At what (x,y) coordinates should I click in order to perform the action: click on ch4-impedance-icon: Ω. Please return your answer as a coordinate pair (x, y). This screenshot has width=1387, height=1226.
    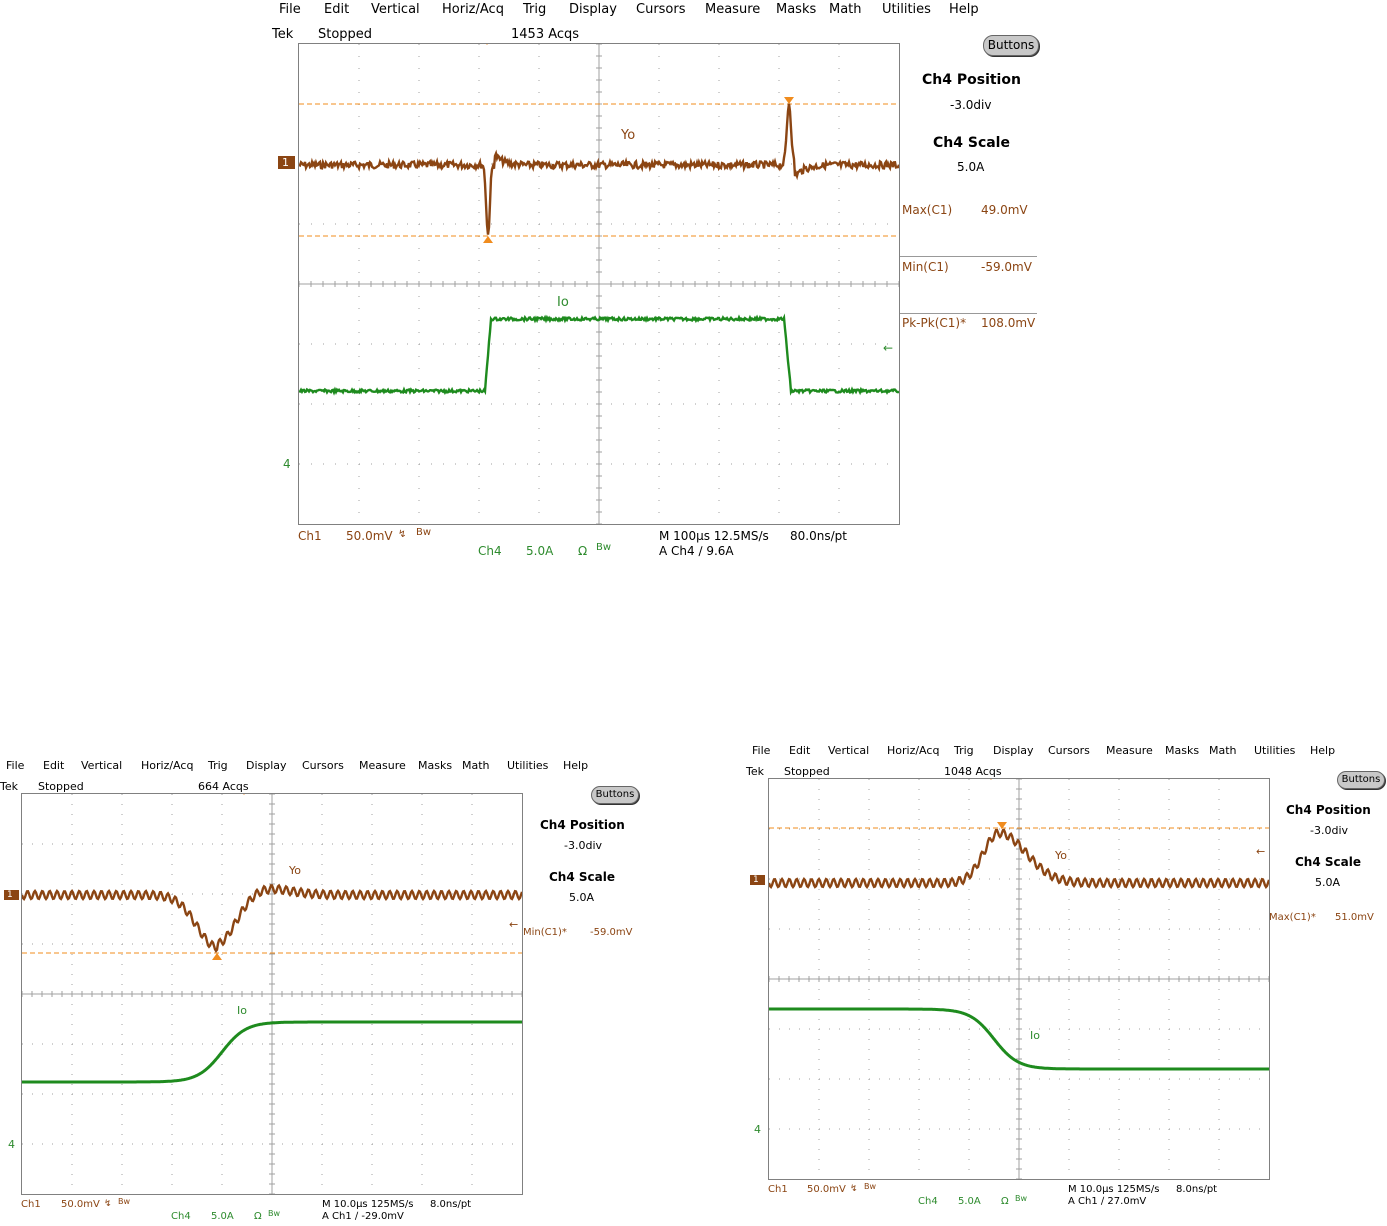
    Looking at the image, I should click on (258, 1216).